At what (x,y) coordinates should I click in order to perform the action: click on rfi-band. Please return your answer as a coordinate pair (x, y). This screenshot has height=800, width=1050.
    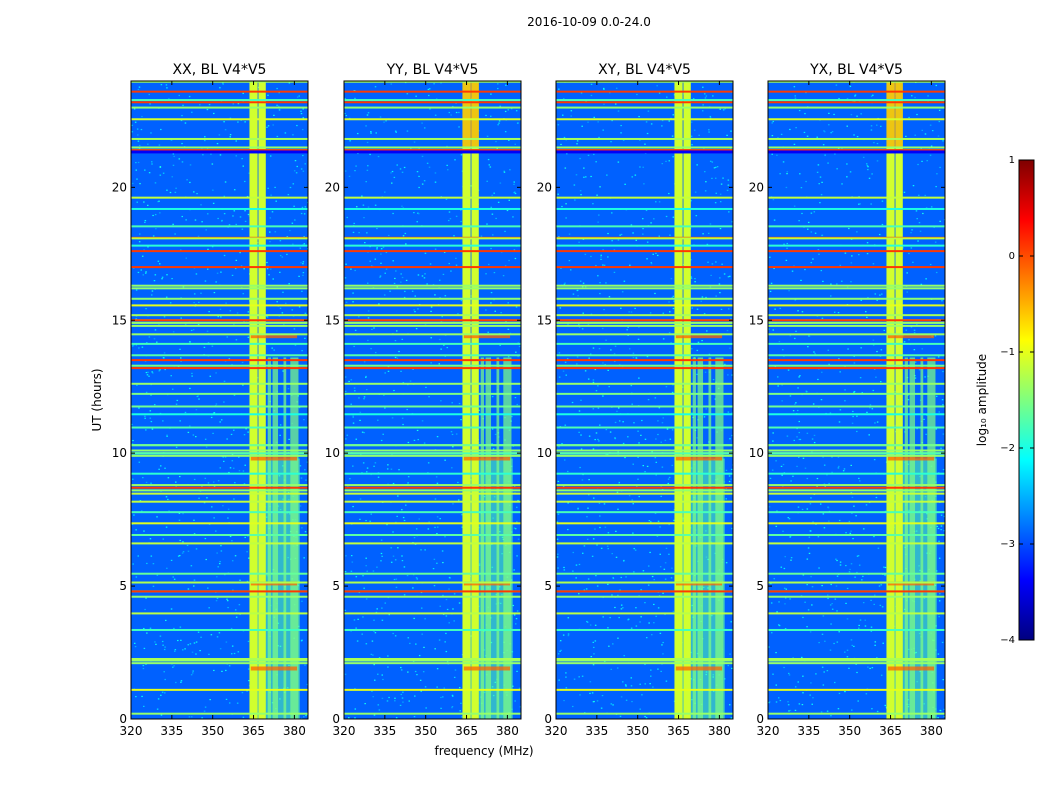
    Looking at the image, I should click on (466, 400).